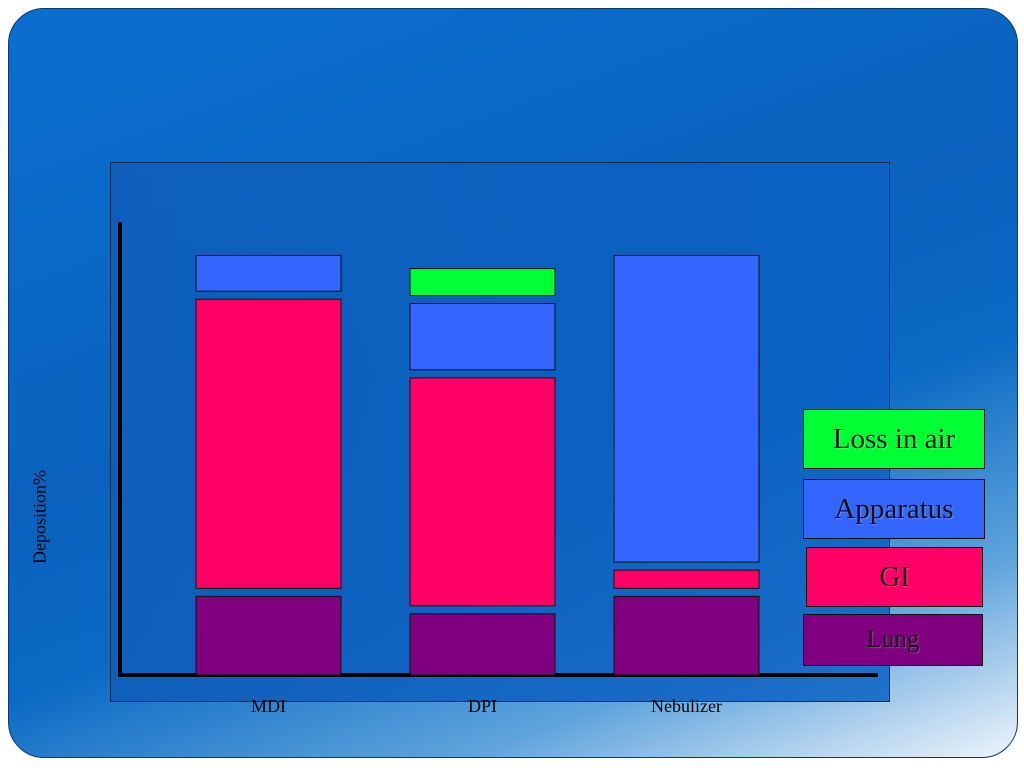  Describe the element at coordinates (39, 517) in the screenshot. I see `y-axis-label: Deposition%` at that location.